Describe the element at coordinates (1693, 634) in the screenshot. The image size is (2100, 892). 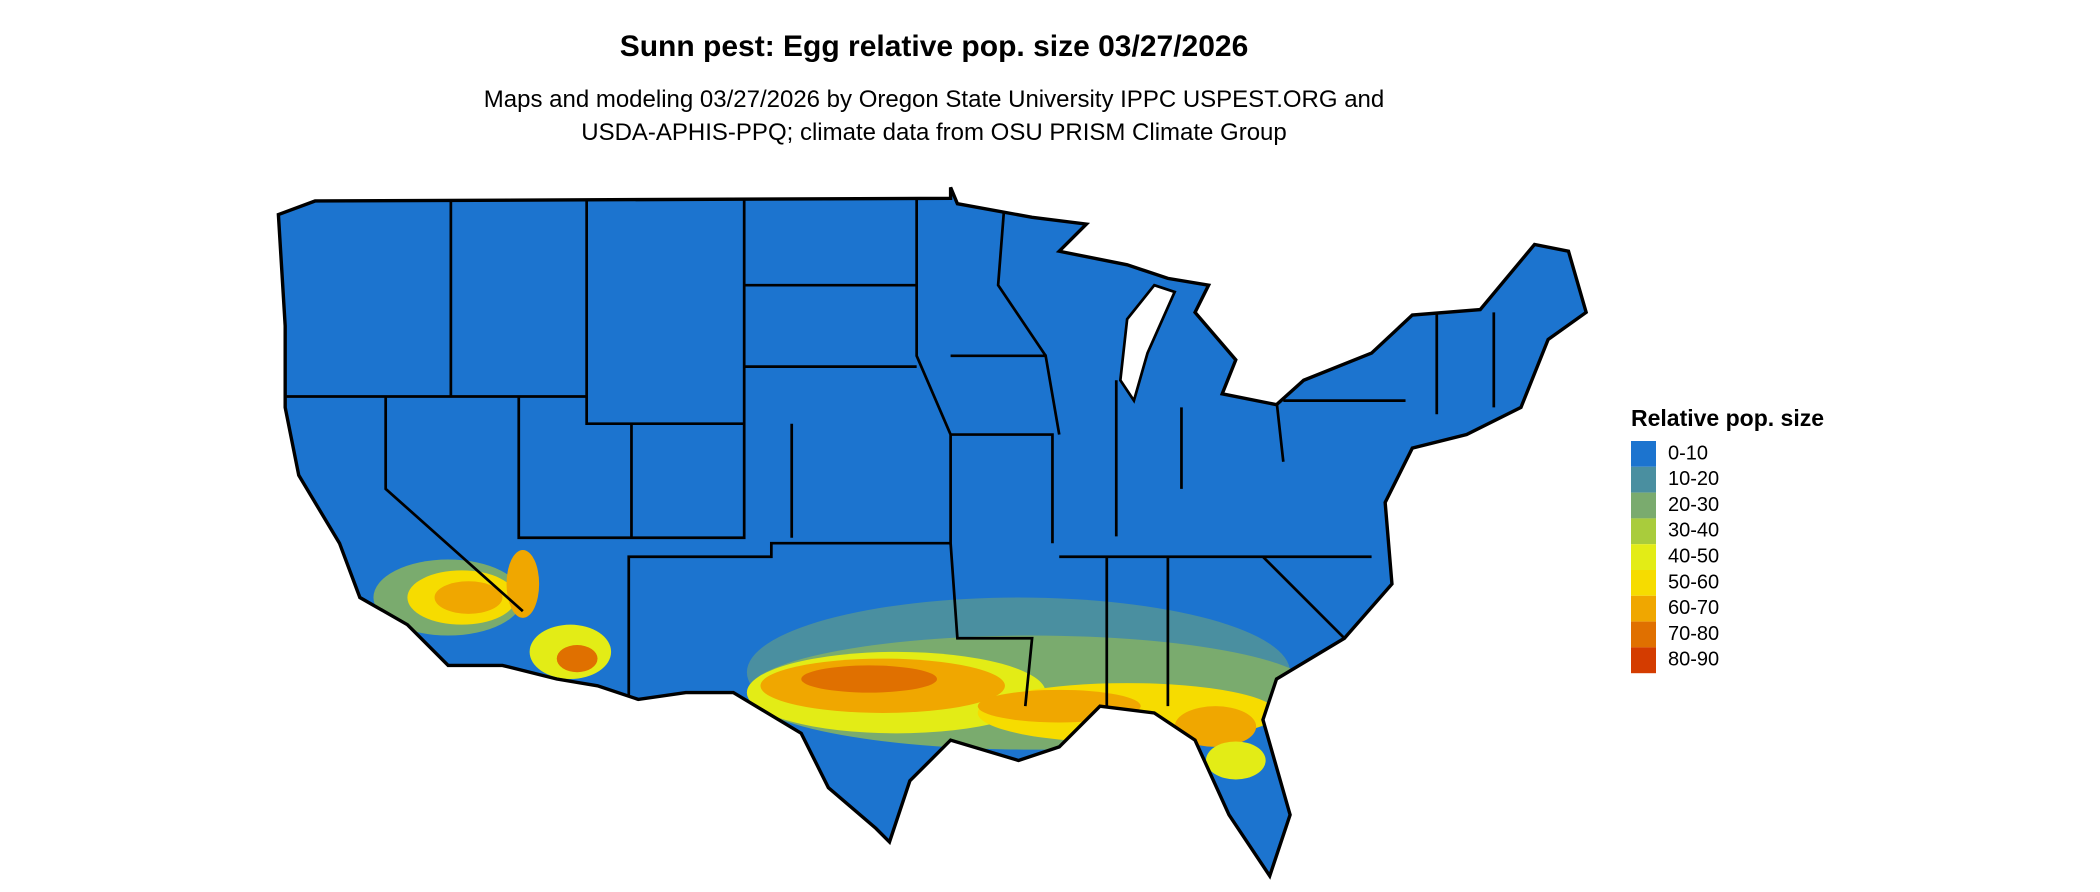
I see `legend-label: 70-80` at that location.